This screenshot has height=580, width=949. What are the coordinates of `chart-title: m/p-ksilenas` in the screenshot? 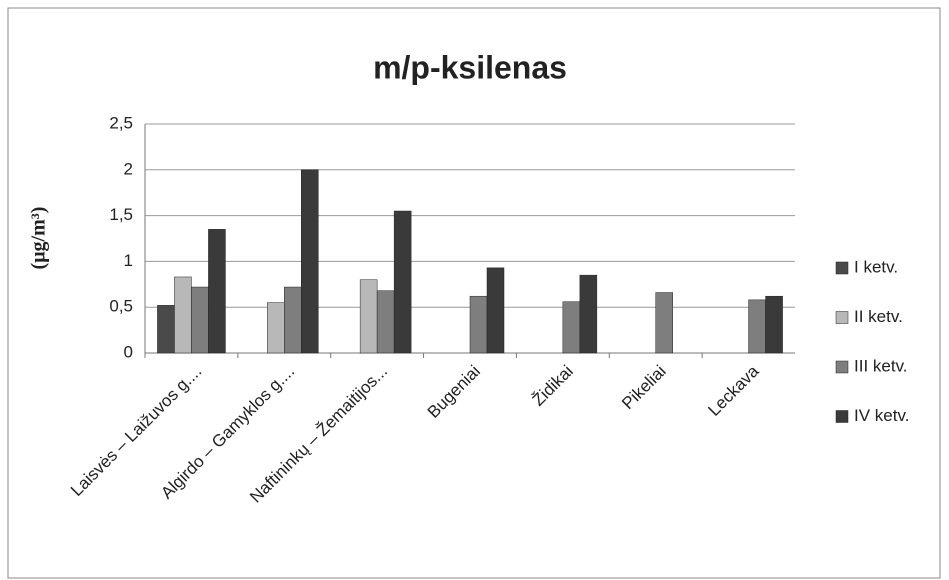 It's located at (470, 67).